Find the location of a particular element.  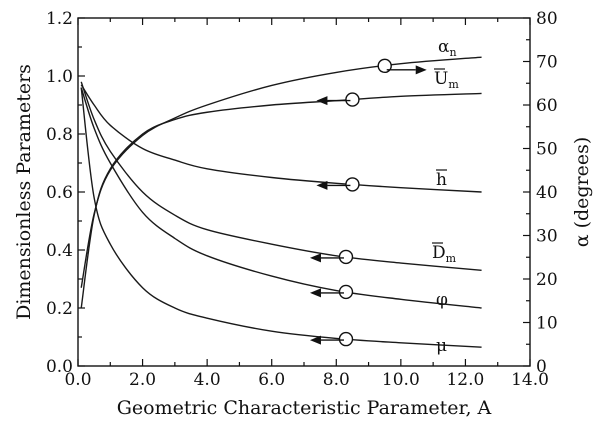

x-tick-label: 0.0 is located at coordinates (77, 380).